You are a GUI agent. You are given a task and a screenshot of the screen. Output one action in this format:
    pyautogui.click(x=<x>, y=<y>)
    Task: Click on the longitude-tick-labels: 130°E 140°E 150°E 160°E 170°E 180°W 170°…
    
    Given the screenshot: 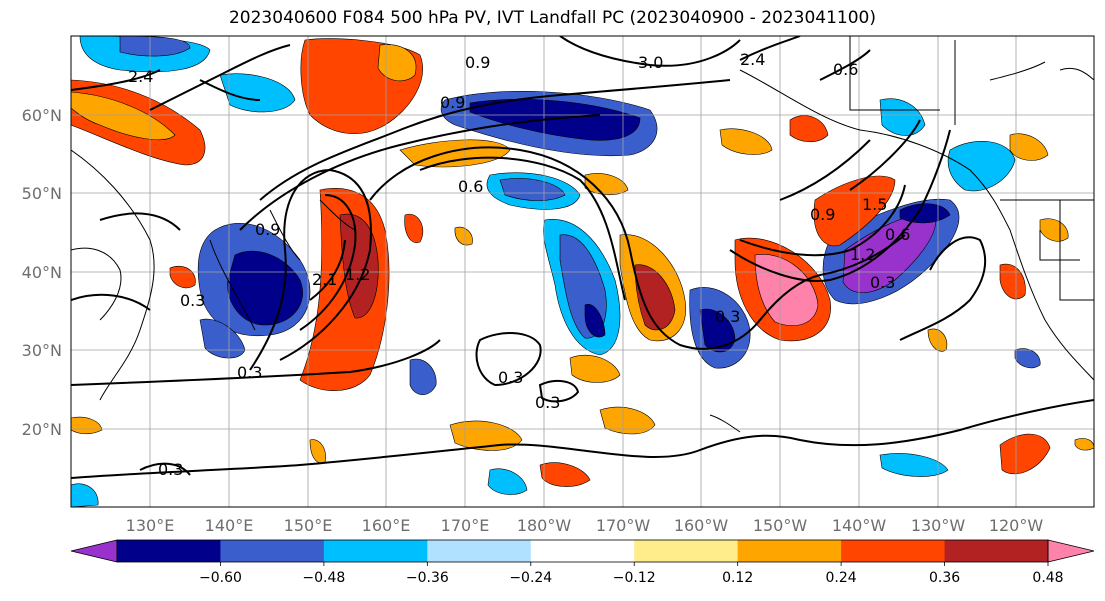 What is the action you would take?
    pyautogui.click(x=585, y=525)
    